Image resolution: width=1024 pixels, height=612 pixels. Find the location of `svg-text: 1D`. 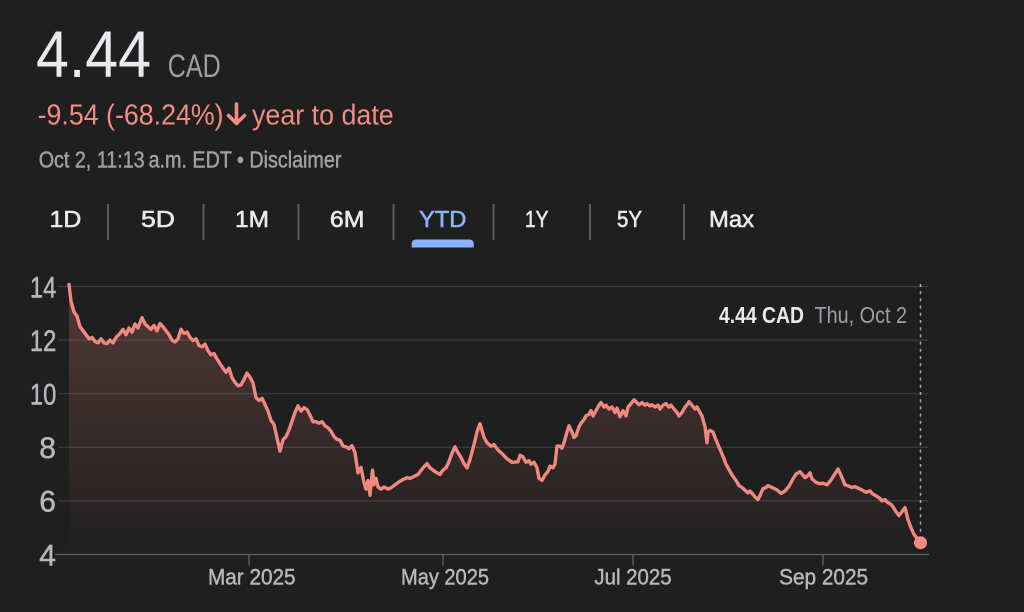

svg-text: 1D is located at coordinates (66, 219).